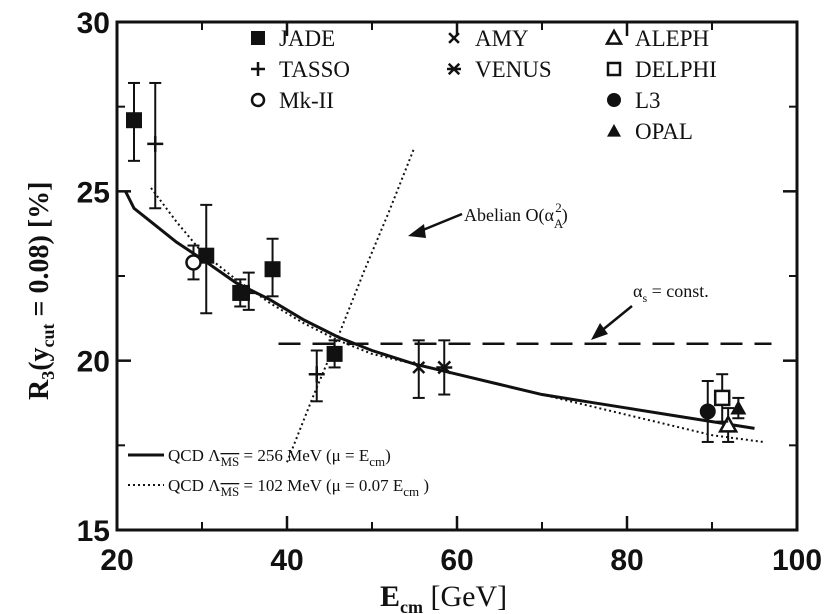 This screenshot has width=831, height=614. What do you see at coordinates (672, 38) in the screenshot?
I see `legend-label-aleph: ALEPH` at bounding box center [672, 38].